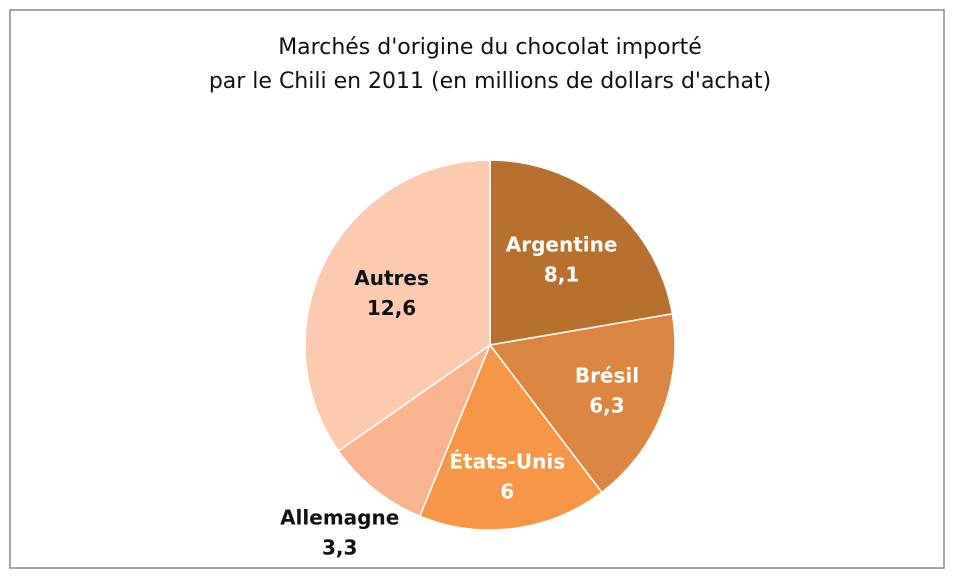  Describe the element at coordinates (391, 308) in the screenshot. I see `slice-value: 12,6` at that location.